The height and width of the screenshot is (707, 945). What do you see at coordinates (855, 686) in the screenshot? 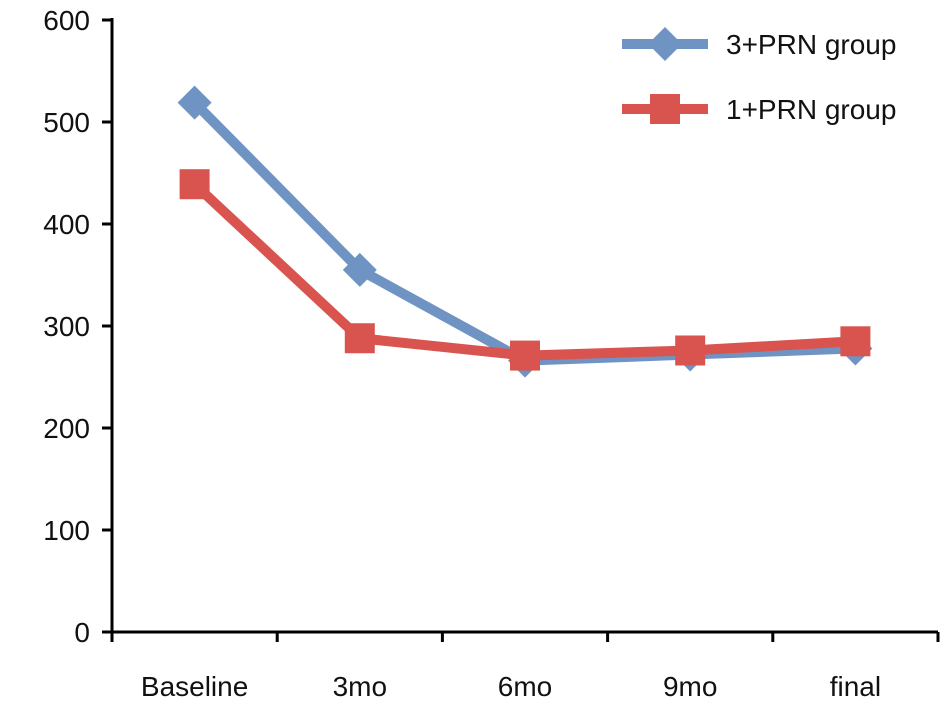
I see `x-tick-label: final` at bounding box center [855, 686].